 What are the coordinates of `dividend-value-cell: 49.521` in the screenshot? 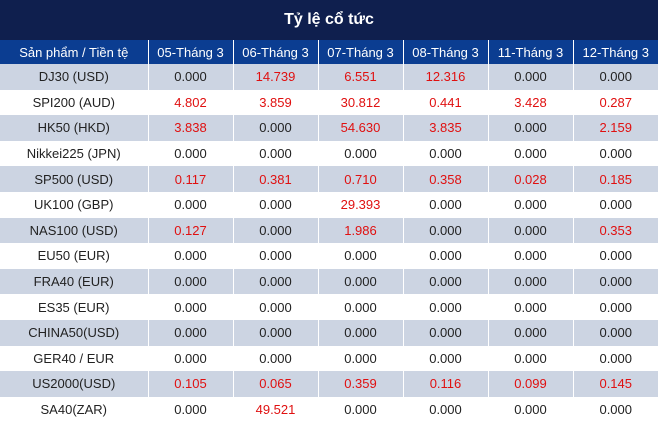 It's located at (276, 409).